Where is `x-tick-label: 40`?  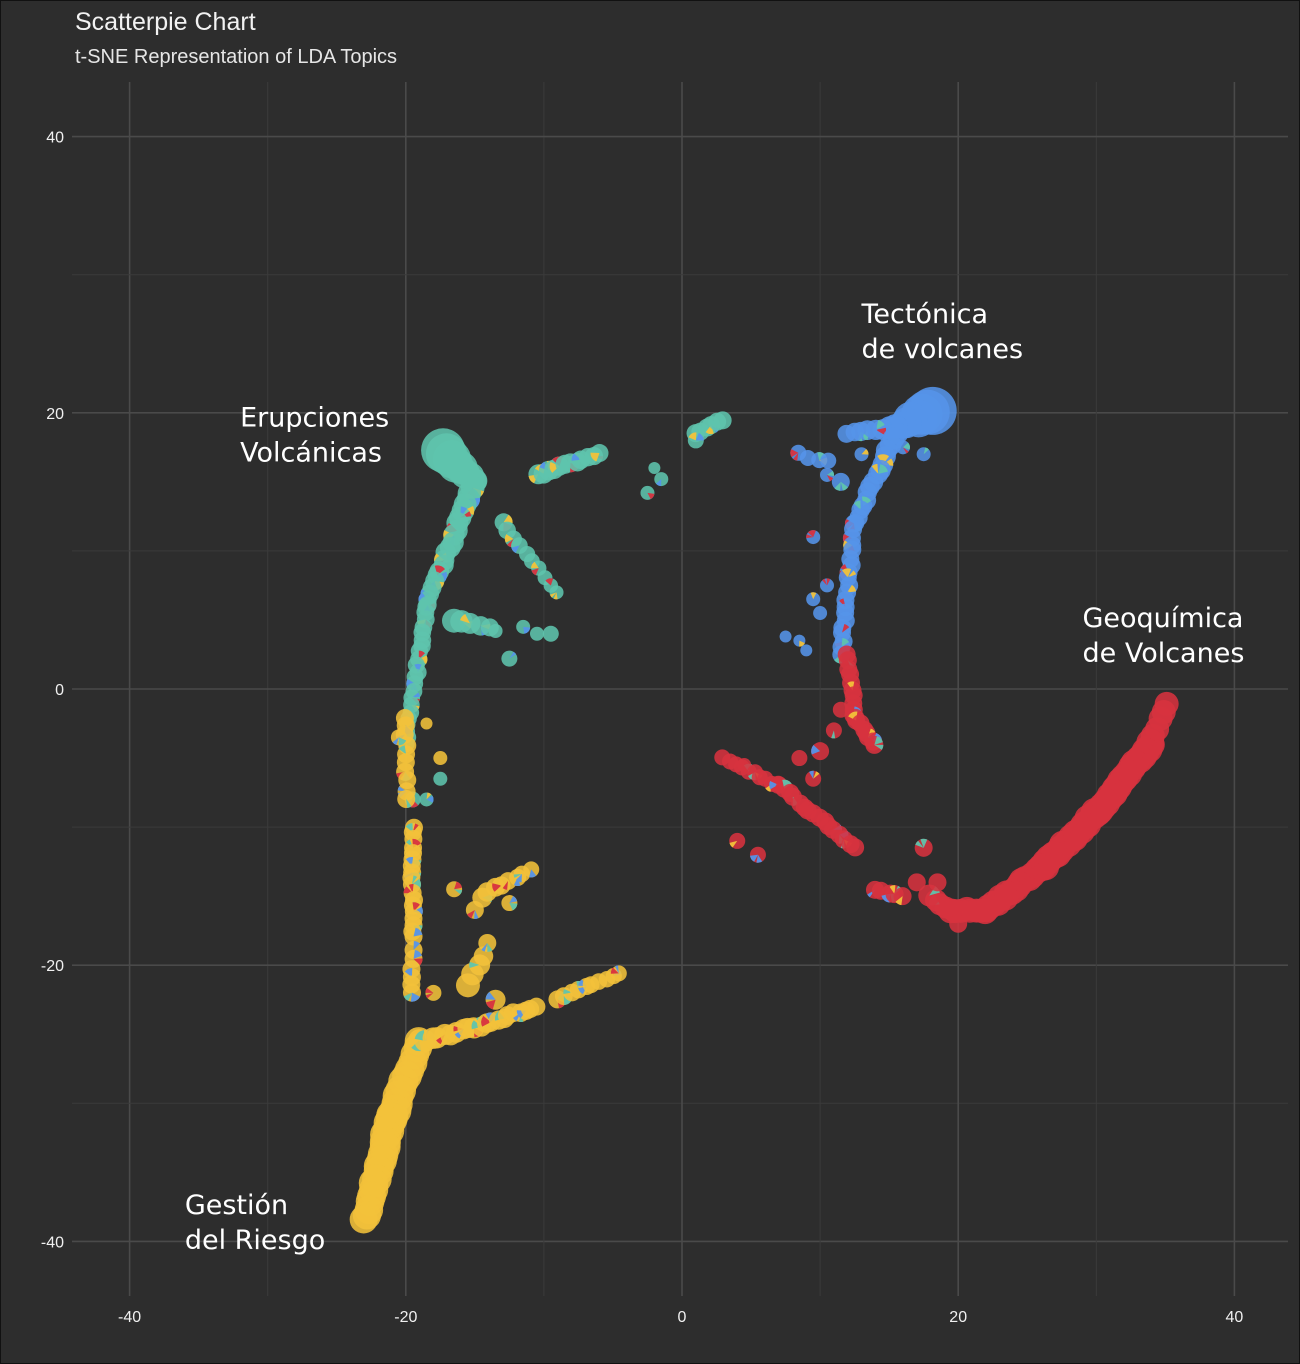
x-tick-label: 40 is located at coordinates (1235, 1317).